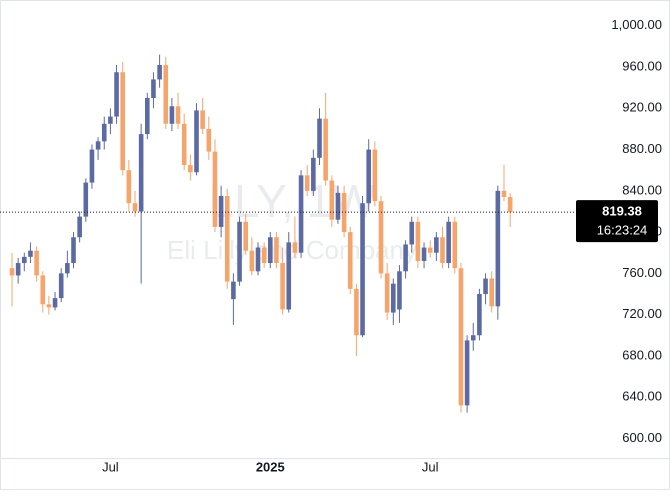  Describe the element at coordinates (642, 437) in the screenshot. I see `y-tick-label: 600.00` at that location.